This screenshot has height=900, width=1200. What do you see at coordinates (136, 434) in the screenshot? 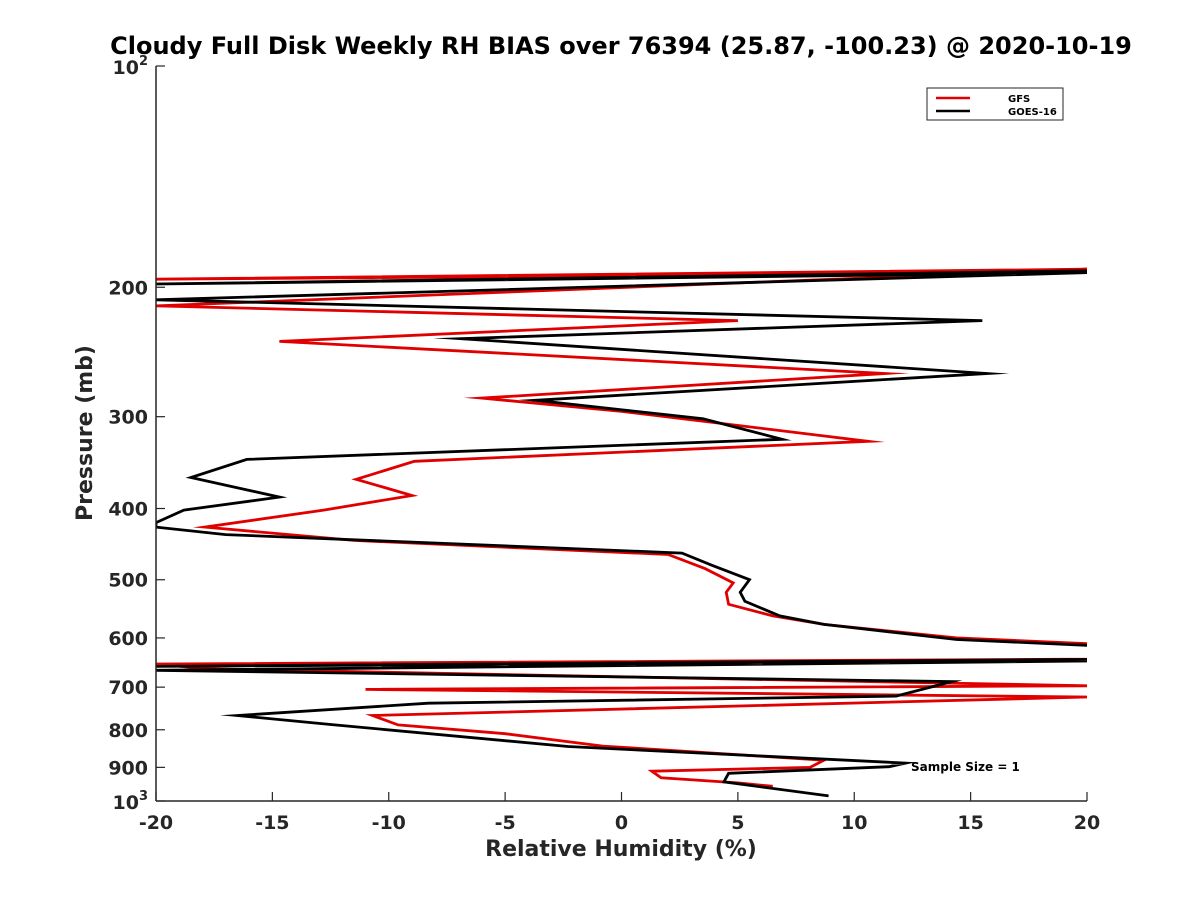
I see `y-ticks: 10² 200 300 400 500 600 700 800 900 10³` at bounding box center [136, 434].